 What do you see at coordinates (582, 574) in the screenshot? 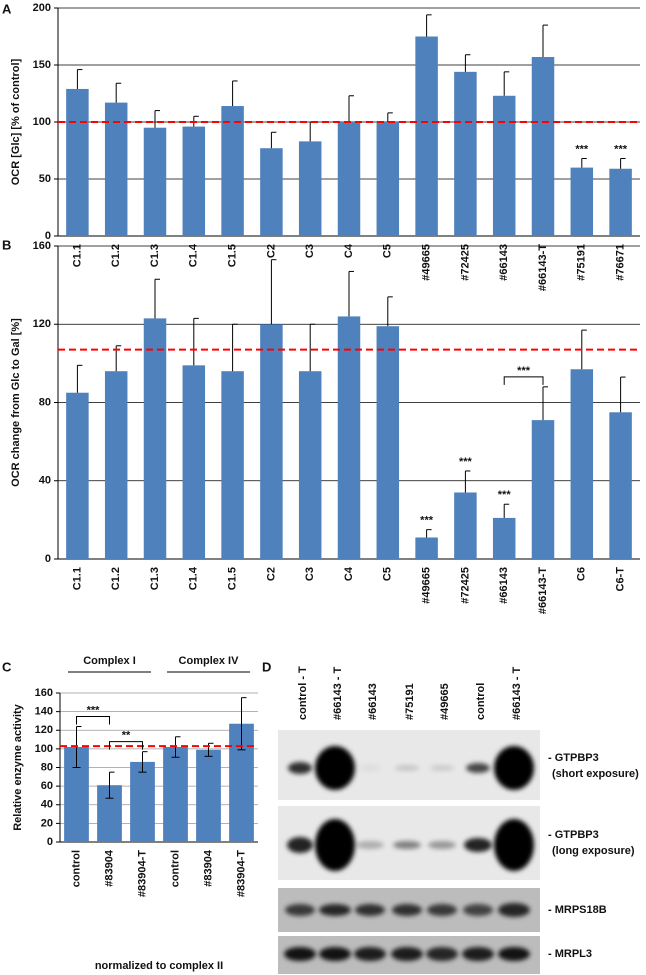
I see `x-tick-label: C6` at bounding box center [582, 574].